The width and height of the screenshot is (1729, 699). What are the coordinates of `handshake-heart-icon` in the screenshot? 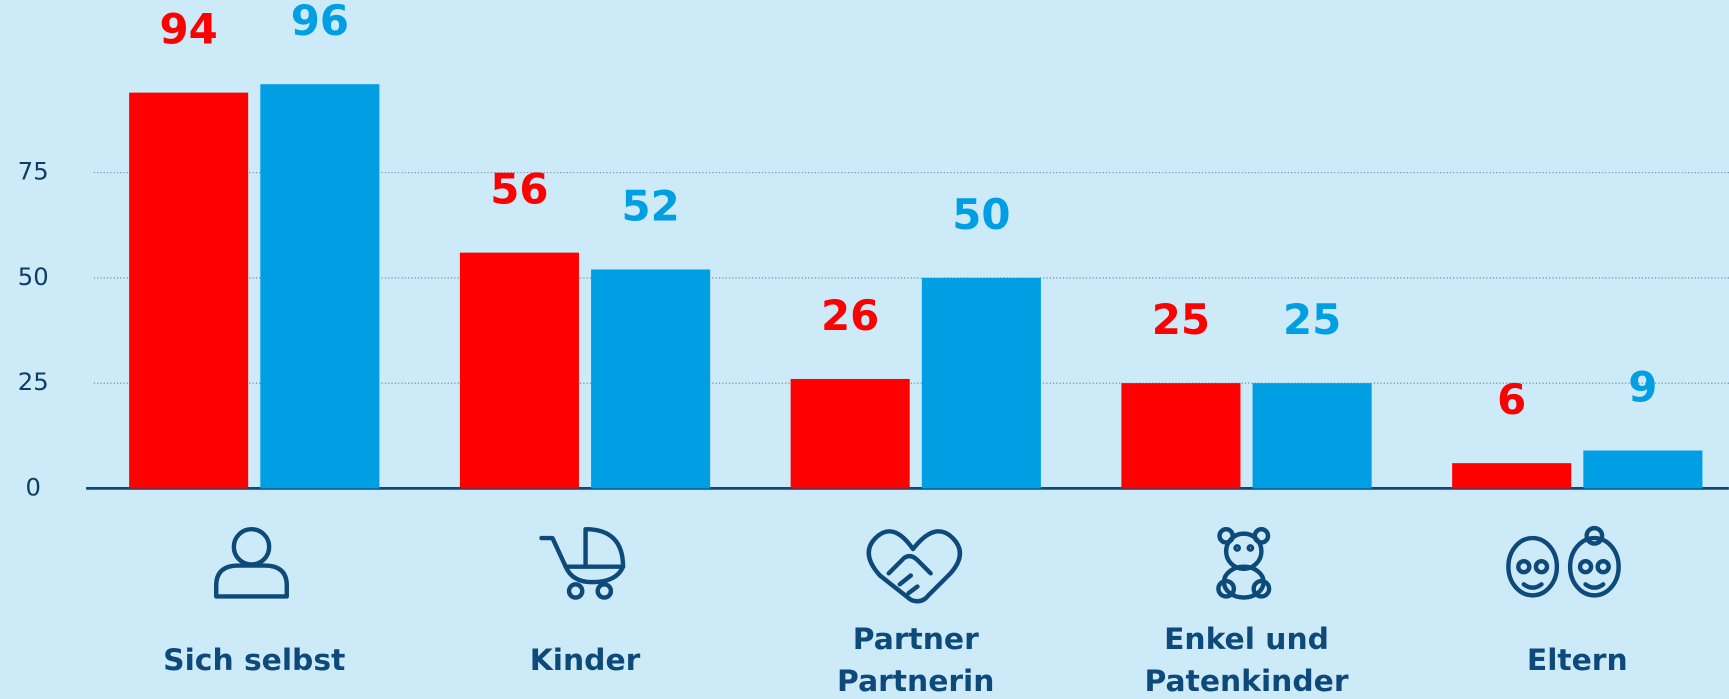 It's located at (914, 566).